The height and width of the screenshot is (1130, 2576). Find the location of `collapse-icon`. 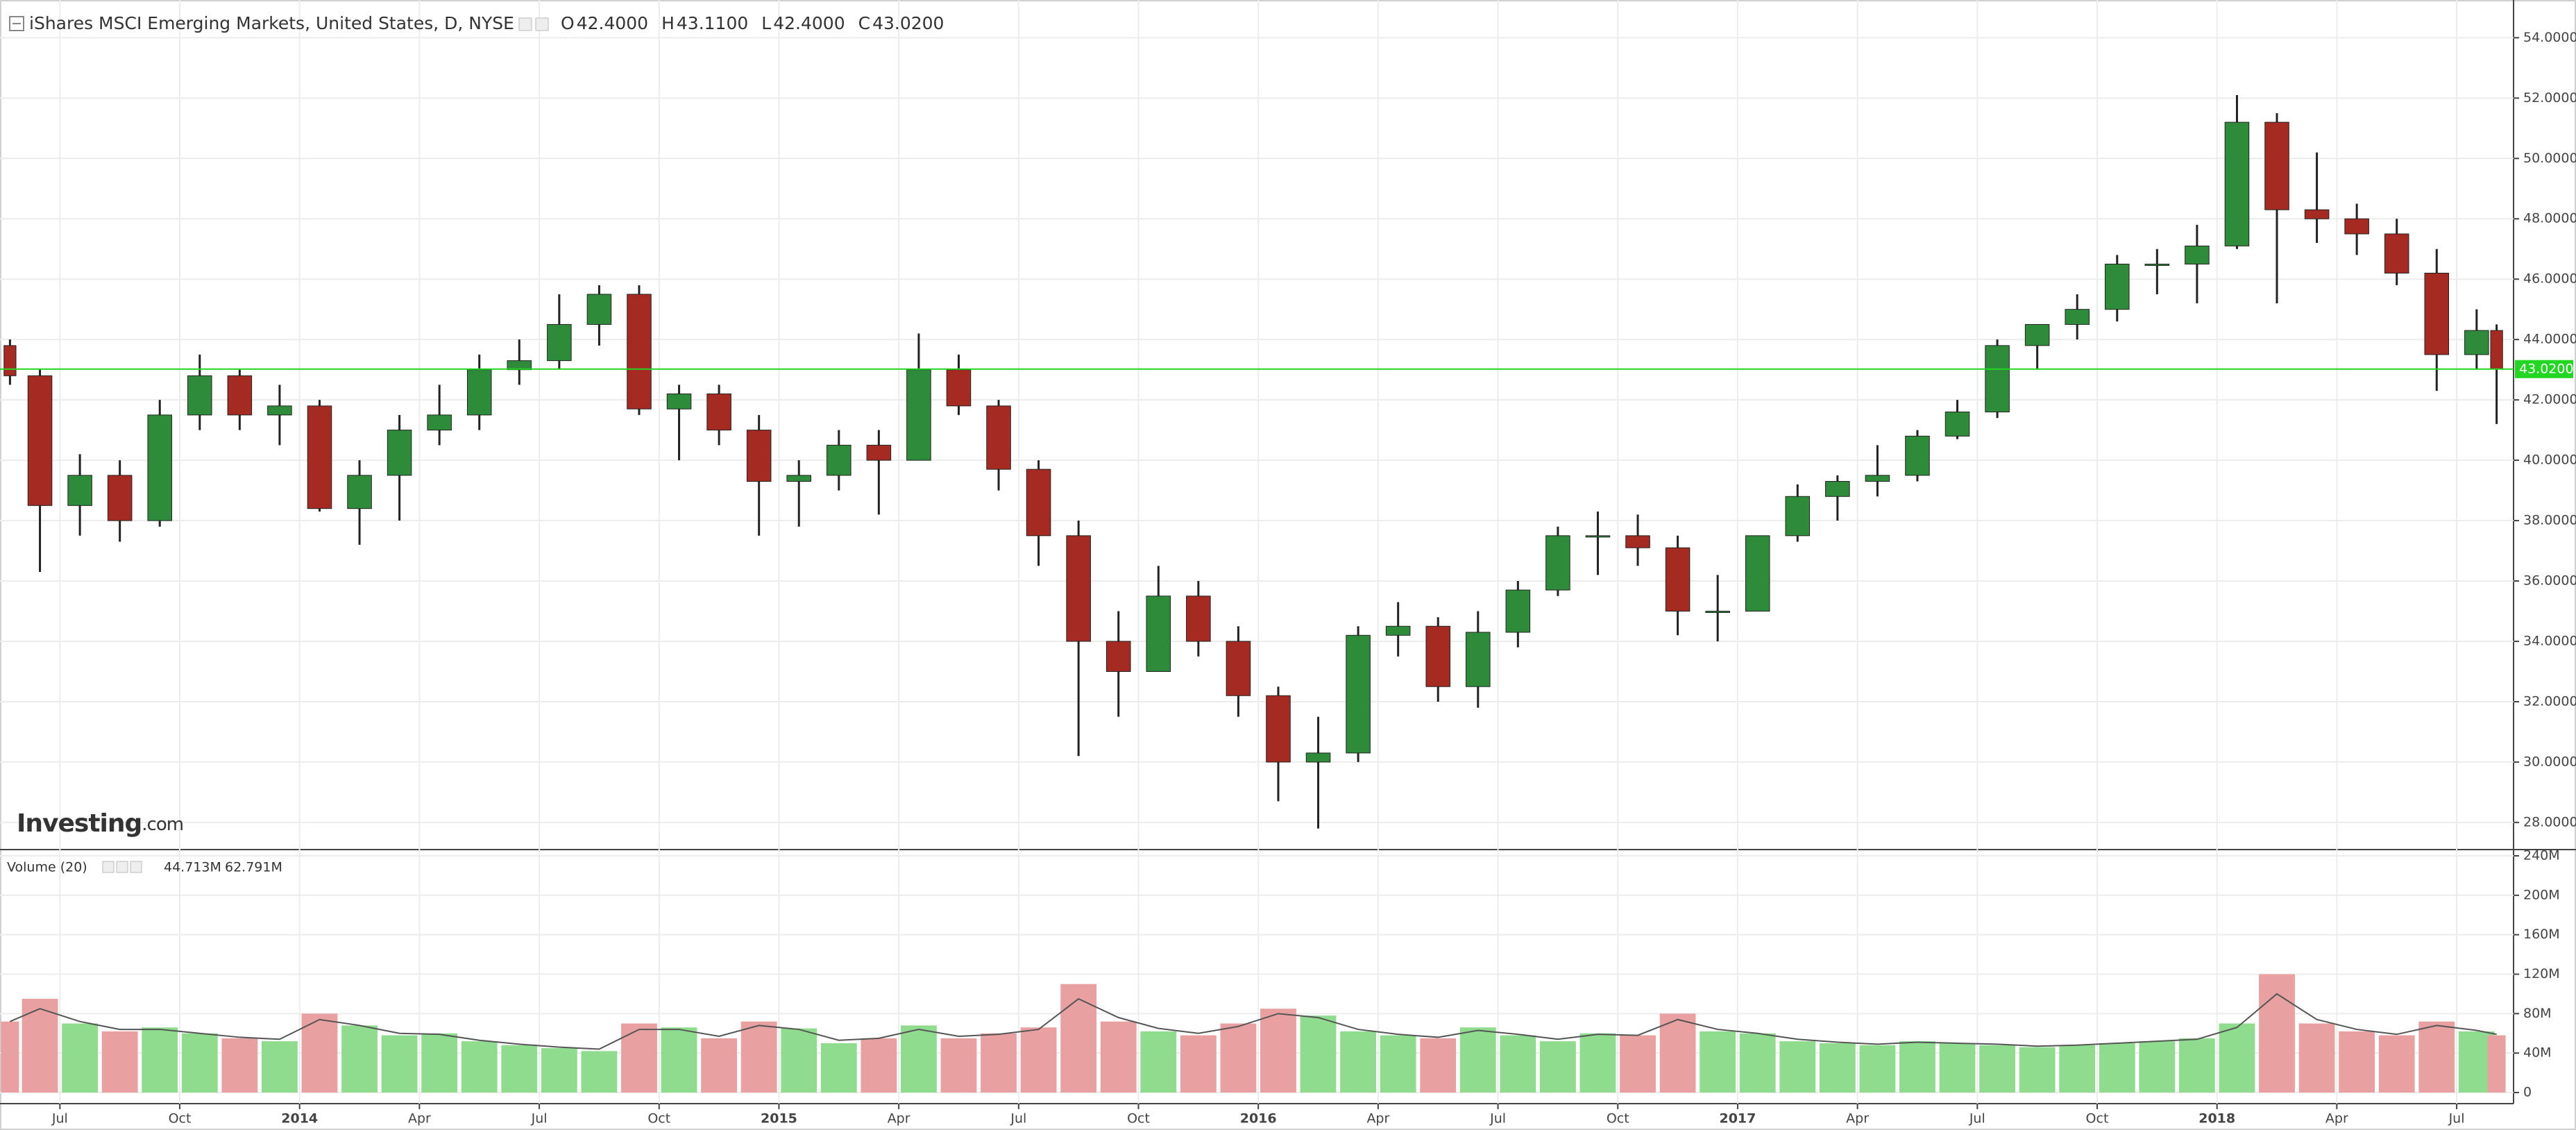

collapse-icon is located at coordinates (16, 24).